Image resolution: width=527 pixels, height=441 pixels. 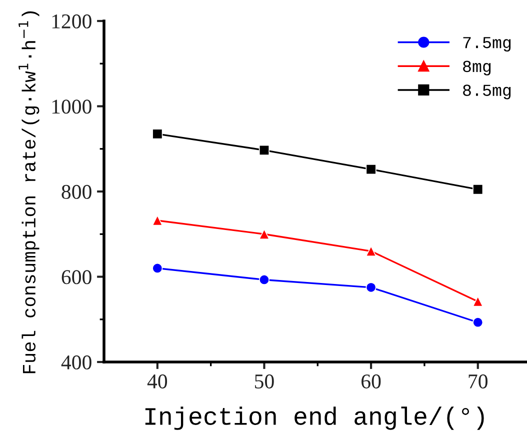 What do you see at coordinates (72, 21) in the screenshot?
I see `y-tick-label: 1200` at bounding box center [72, 21].